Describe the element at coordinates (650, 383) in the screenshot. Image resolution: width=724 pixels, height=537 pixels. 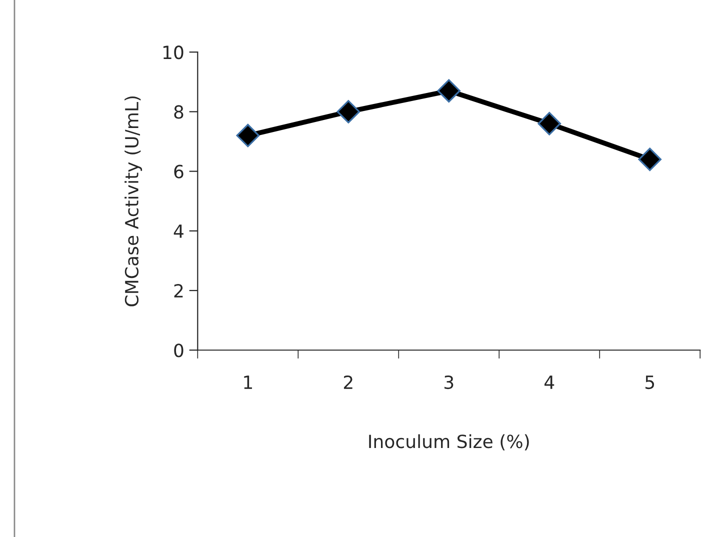
I see `x-tick-label: 5` at that location.